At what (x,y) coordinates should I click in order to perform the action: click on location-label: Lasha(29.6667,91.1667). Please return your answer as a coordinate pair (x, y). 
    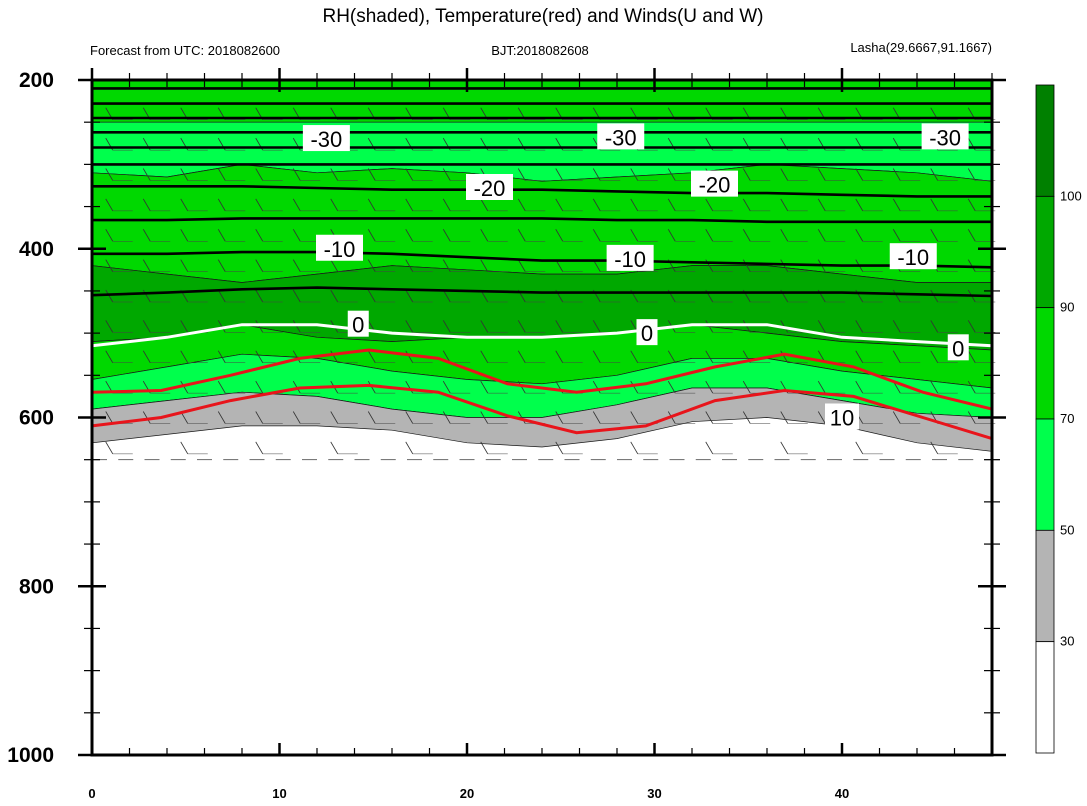
    Looking at the image, I should click on (921, 47).